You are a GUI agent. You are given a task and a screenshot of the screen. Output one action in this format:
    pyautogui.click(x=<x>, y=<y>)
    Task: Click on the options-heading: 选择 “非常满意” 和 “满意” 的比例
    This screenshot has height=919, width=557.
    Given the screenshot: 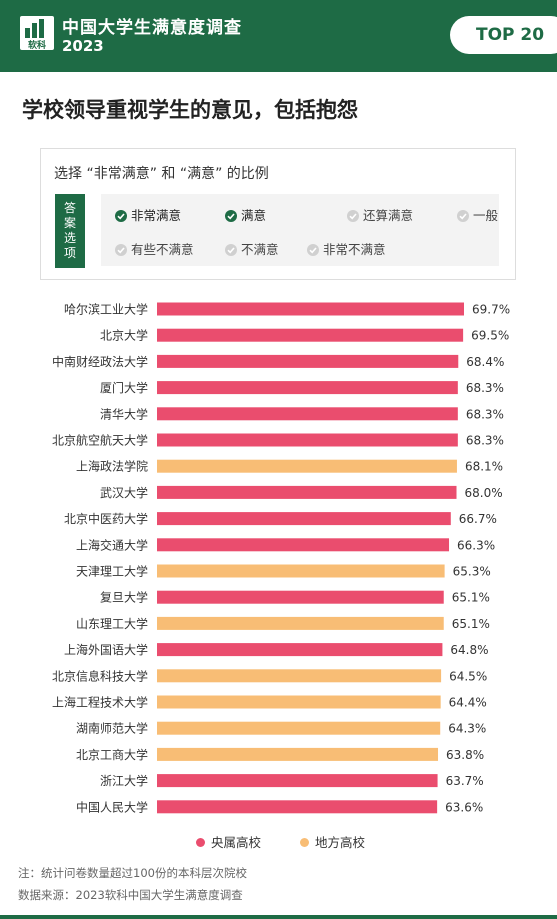 What is the action you would take?
    pyautogui.click(x=161, y=174)
    